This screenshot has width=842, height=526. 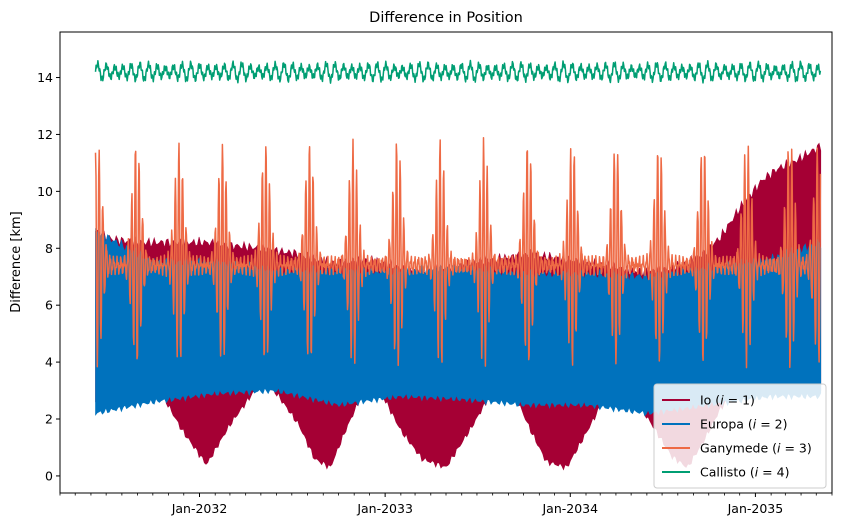 I want to click on y-tick-label-4: 4, so click(x=49, y=362).